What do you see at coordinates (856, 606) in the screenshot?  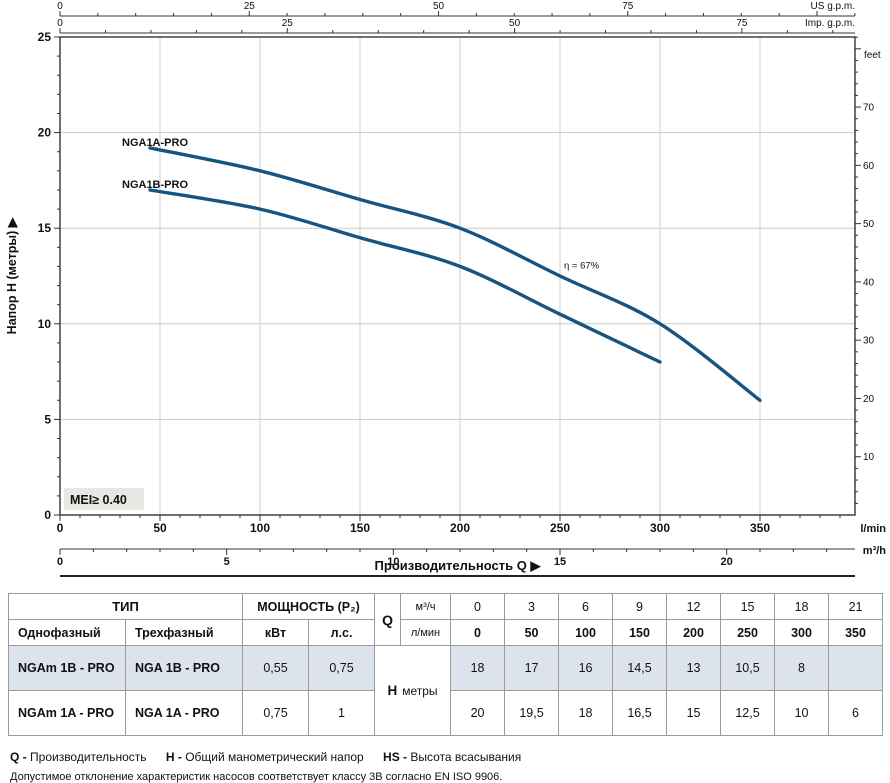 I see `q-m3h-value: 21` at bounding box center [856, 606].